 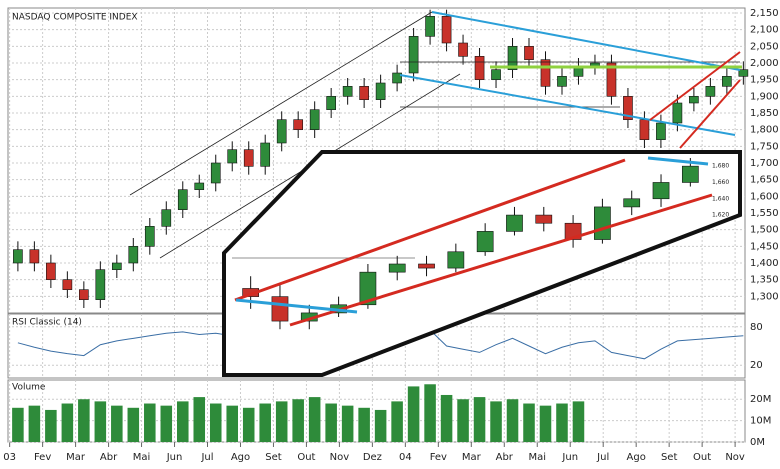 I want to click on y-tick-label: 1,300, so click(x=764, y=296).